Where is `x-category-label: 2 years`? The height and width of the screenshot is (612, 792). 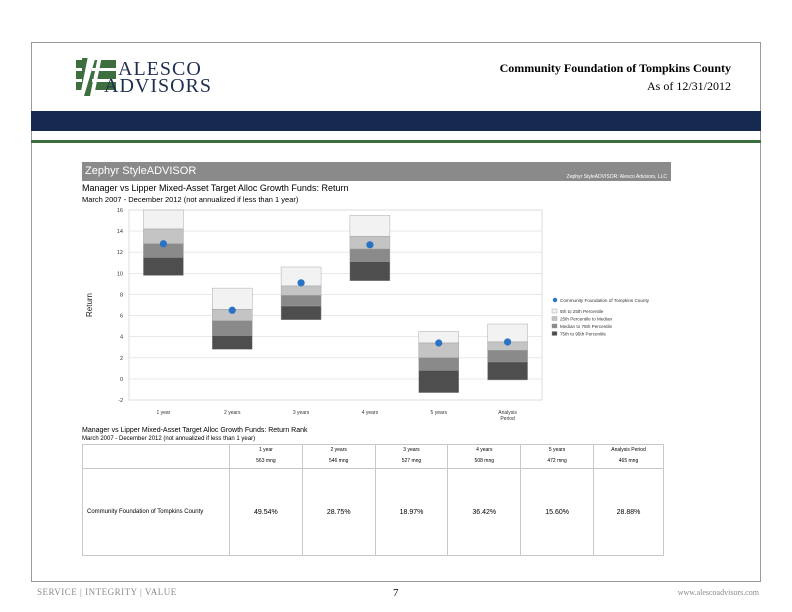 x-category-label: 2 years is located at coordinates (232, 413).